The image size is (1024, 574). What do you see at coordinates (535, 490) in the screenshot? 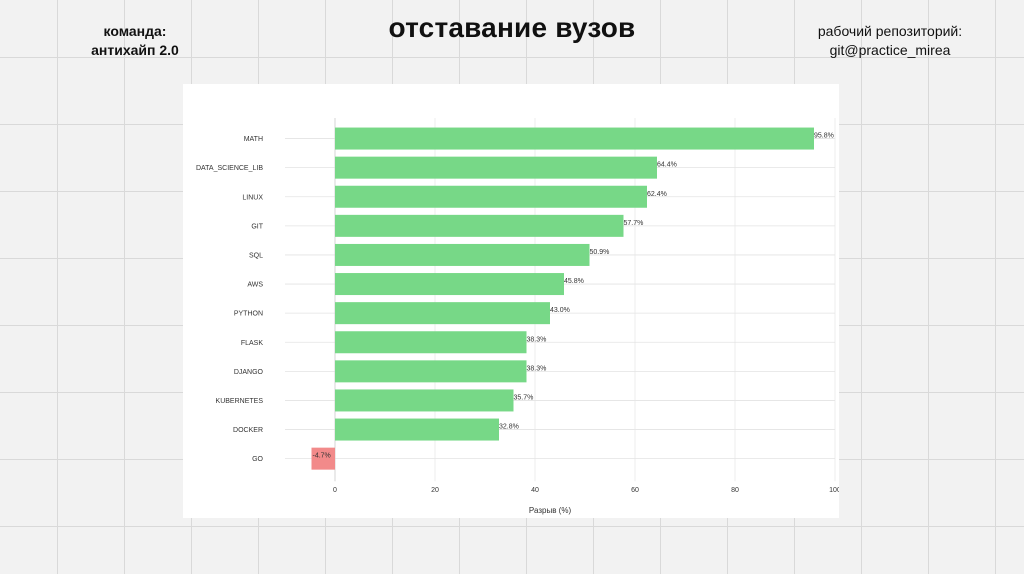
I see `x-tick-label: 40` at bounding box center [535, 490].